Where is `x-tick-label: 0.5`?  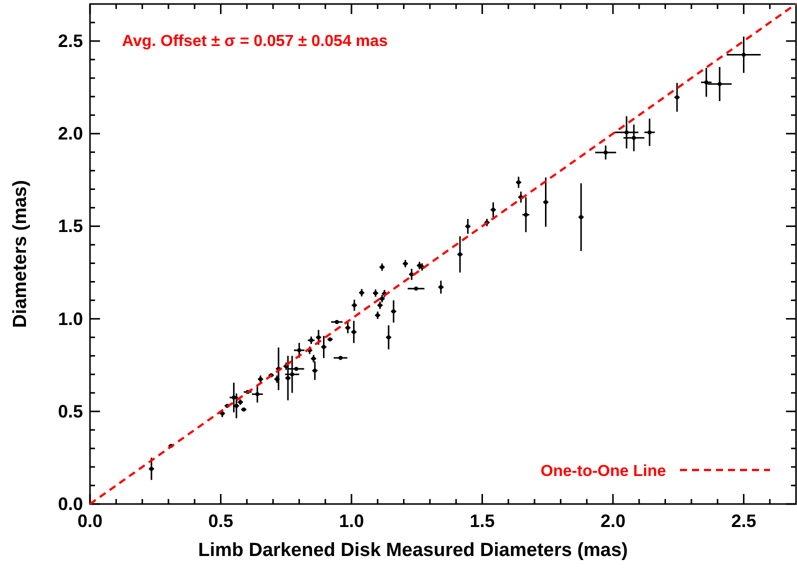
x-tick-label: 0.5 is located at coordinates (221, 521).